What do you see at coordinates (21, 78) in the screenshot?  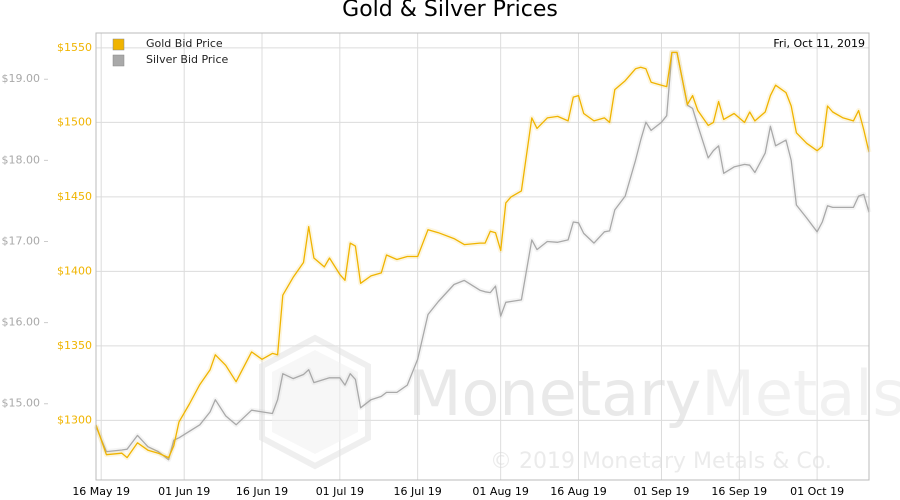 I see `y2-tick-label: $19.00` at bounding box center [21, 78].